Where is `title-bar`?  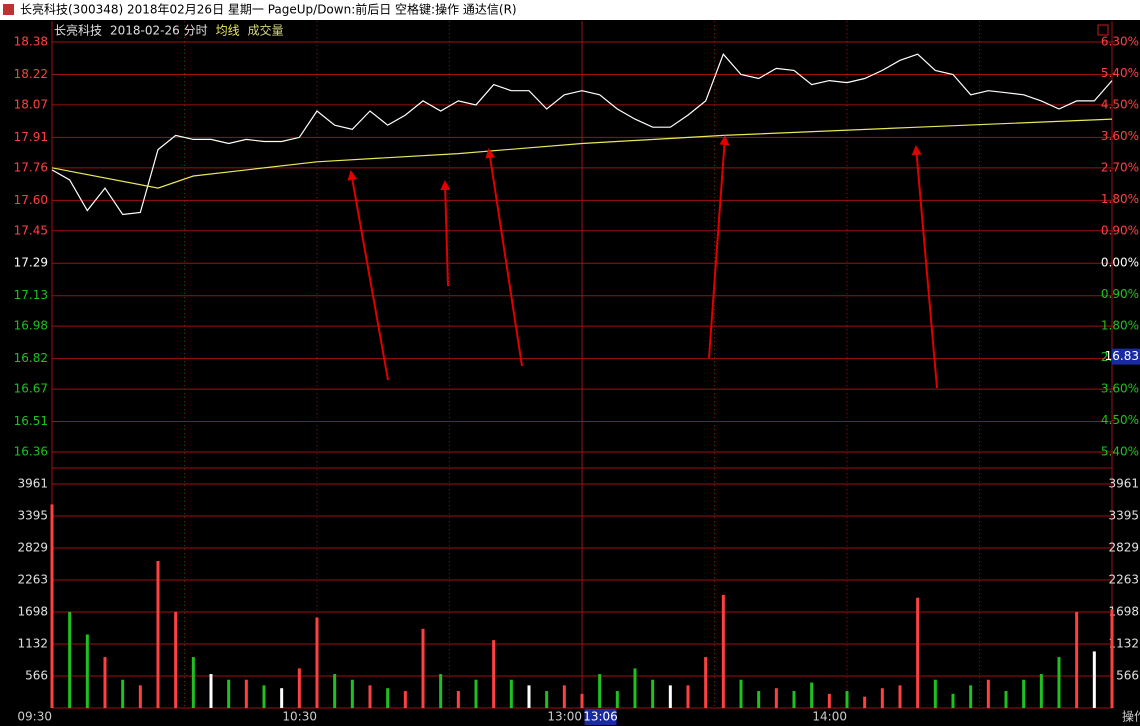
title-bar is located at coordinates (570, 10).